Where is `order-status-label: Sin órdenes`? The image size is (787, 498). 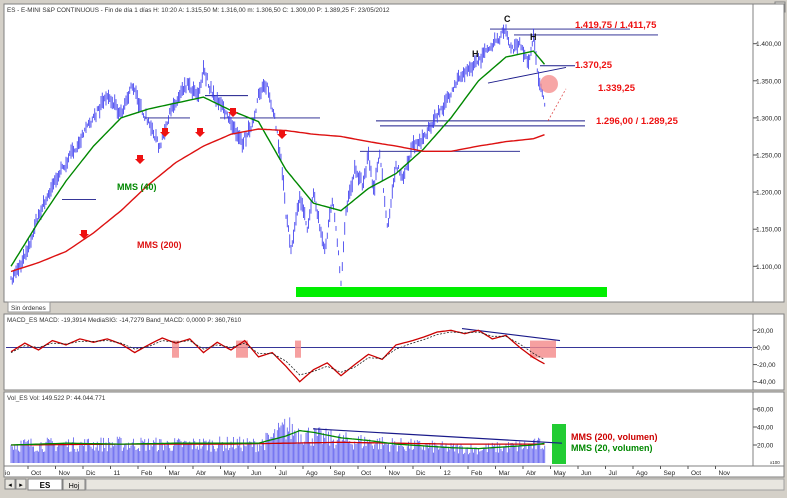 order-status-label: Sin órdenes is located at coordinates (28, 308).